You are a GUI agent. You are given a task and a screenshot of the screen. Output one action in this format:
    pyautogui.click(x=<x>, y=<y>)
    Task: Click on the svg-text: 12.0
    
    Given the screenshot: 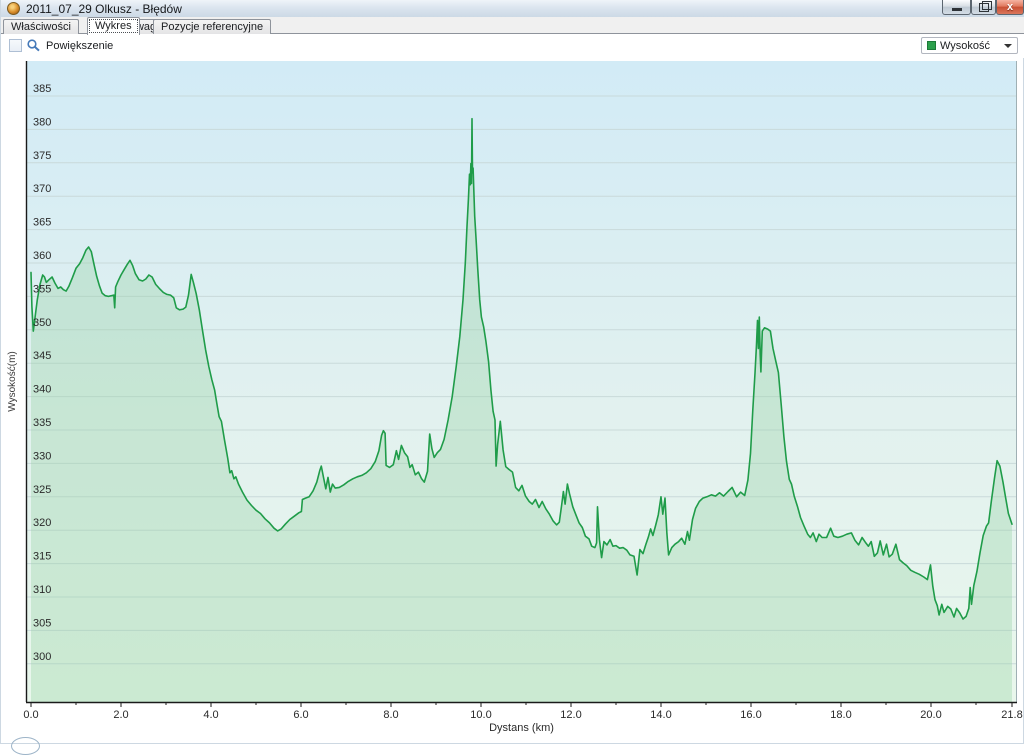 What is the action you would take?
    pyautogui.click(x=570, y=715)
    